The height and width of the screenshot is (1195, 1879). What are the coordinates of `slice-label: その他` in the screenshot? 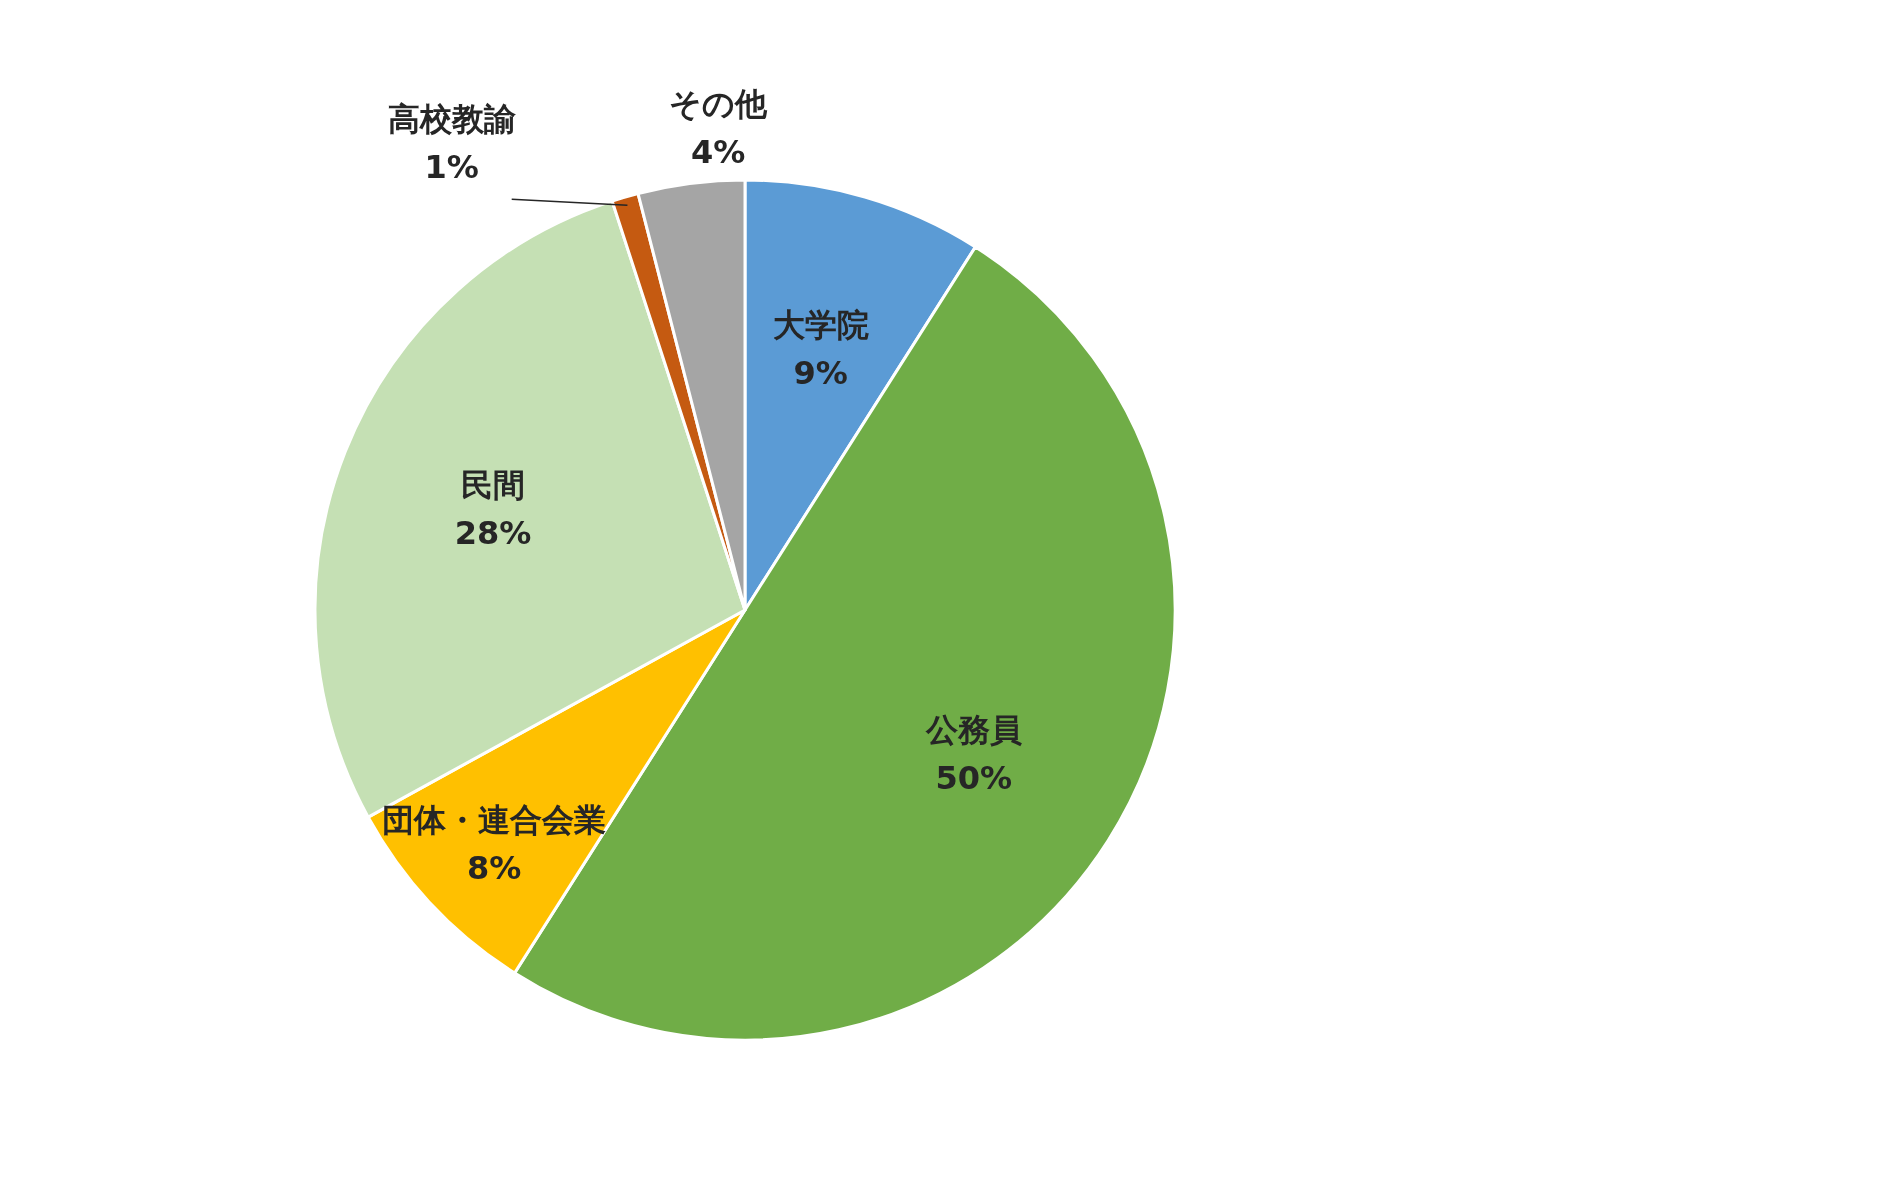 It's located at (719, 104).